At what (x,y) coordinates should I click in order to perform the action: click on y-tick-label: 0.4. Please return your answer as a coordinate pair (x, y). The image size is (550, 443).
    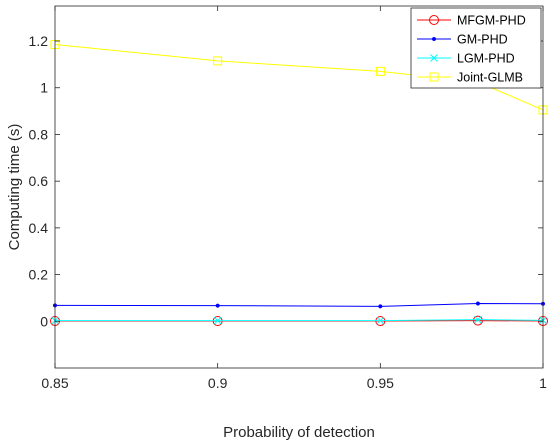
    Looking at the image, I should click on (39, 228).